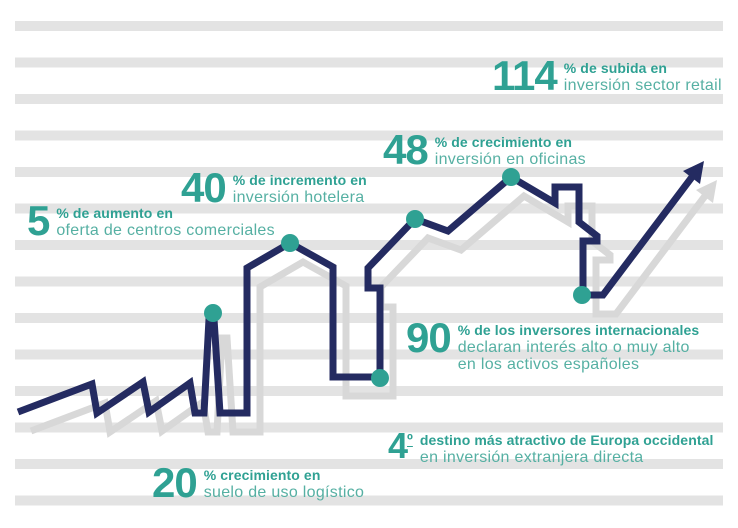  Describe the element at coordinates (573, 347) in the screenshot. I see `stat-inversores-line2: declaran interés alto o muy alto` at that location.